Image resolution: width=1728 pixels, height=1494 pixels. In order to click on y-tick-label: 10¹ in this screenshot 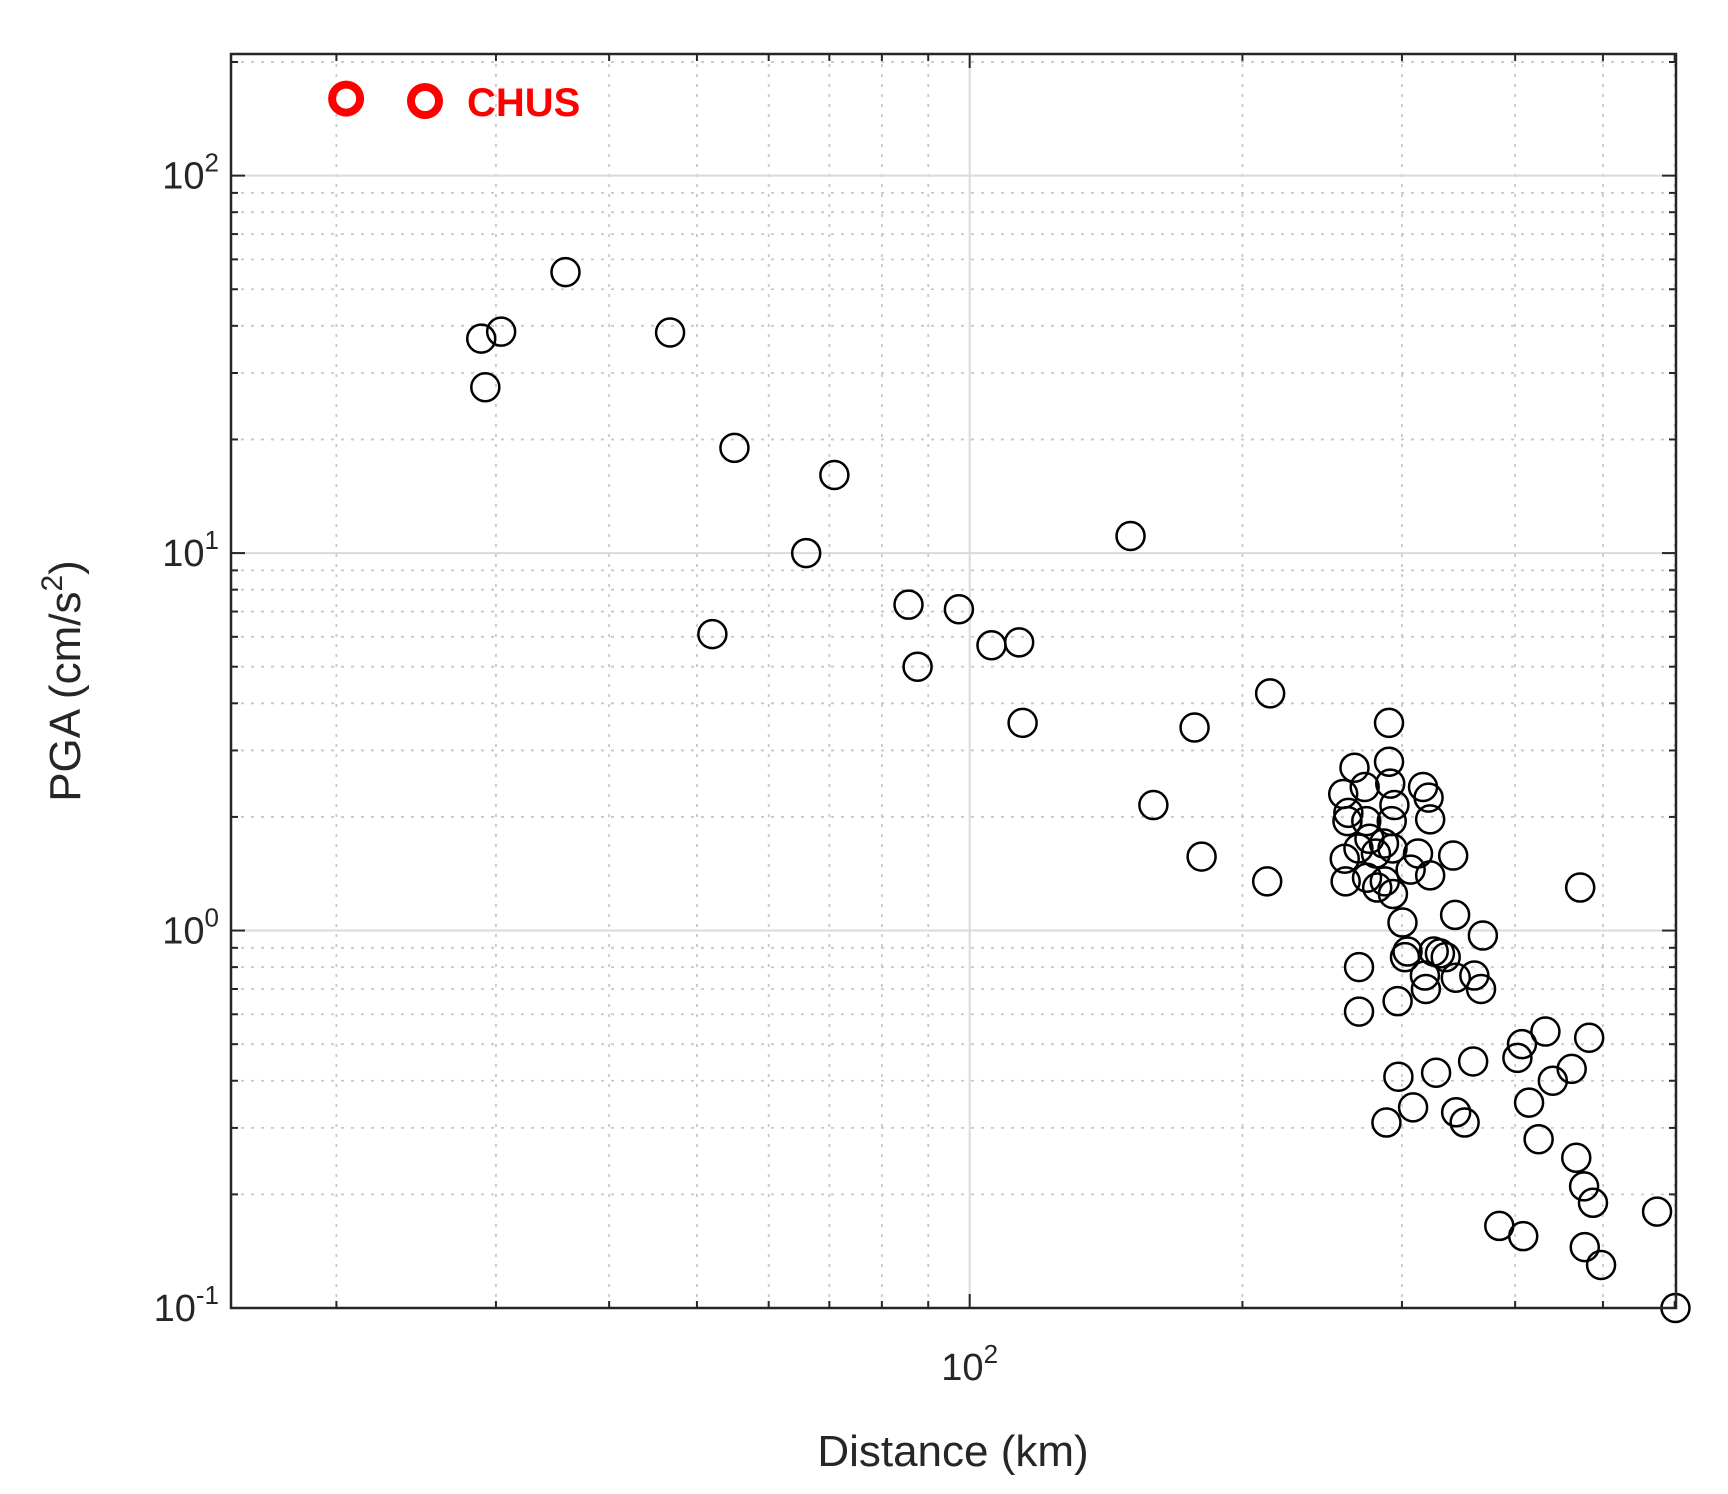, I will do `click(190, 550)`.